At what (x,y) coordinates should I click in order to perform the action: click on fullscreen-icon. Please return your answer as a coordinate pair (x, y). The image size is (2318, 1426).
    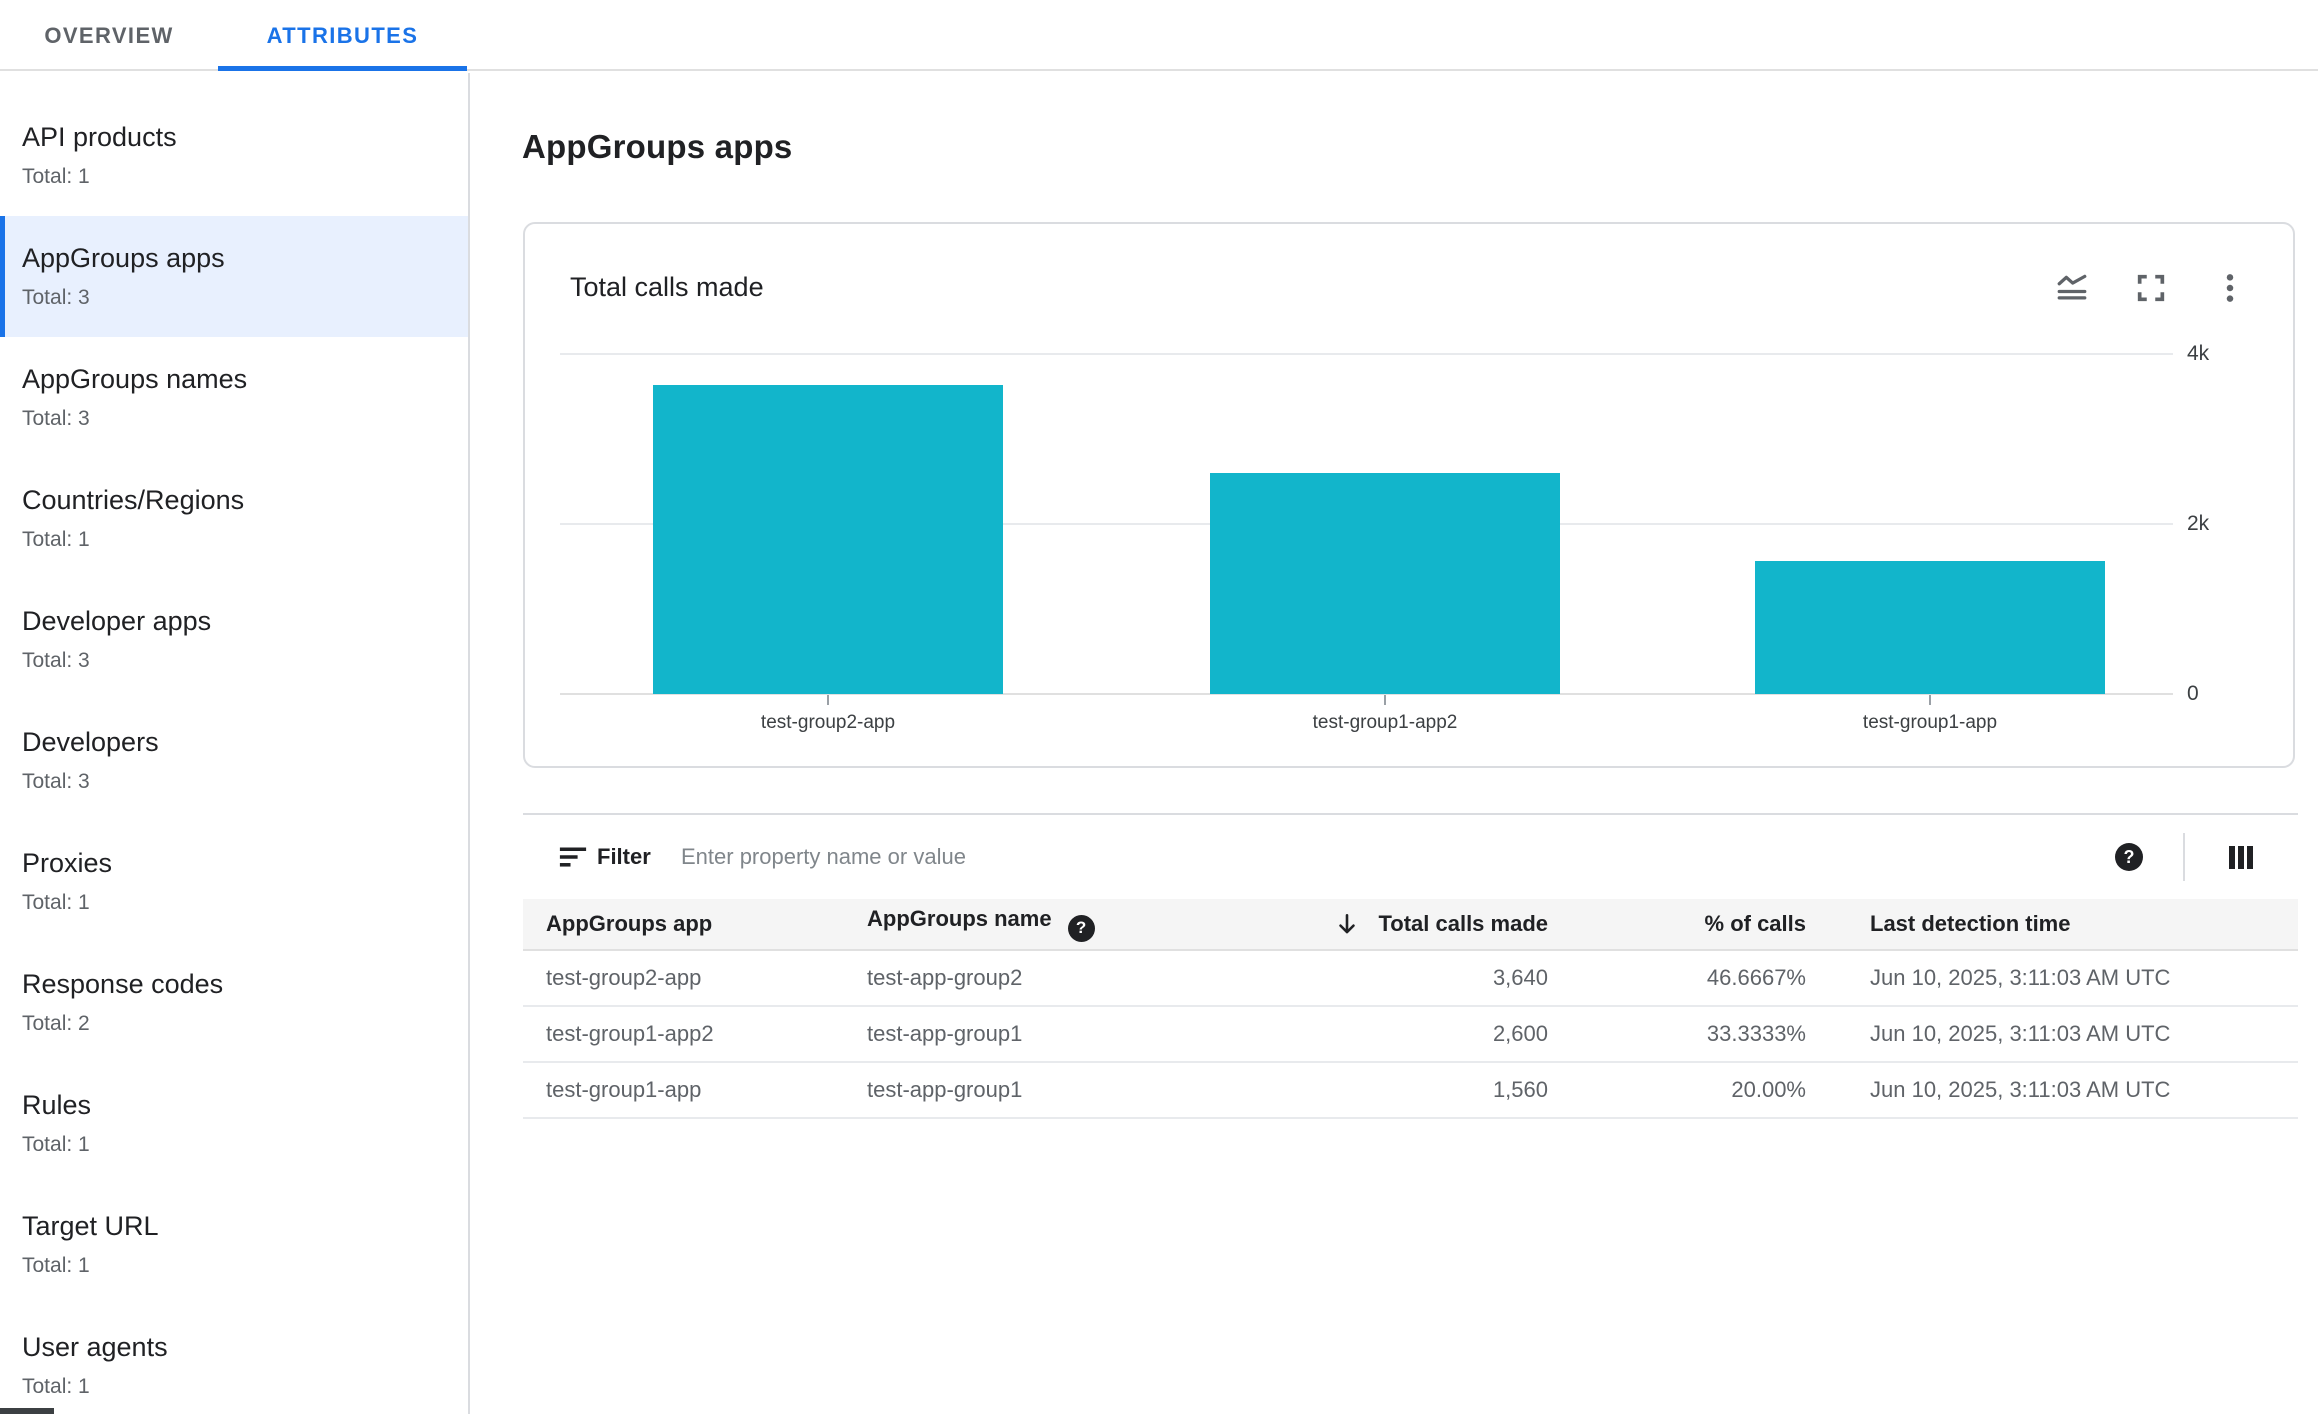
    Looking at the image, I should click on (2151, 288).